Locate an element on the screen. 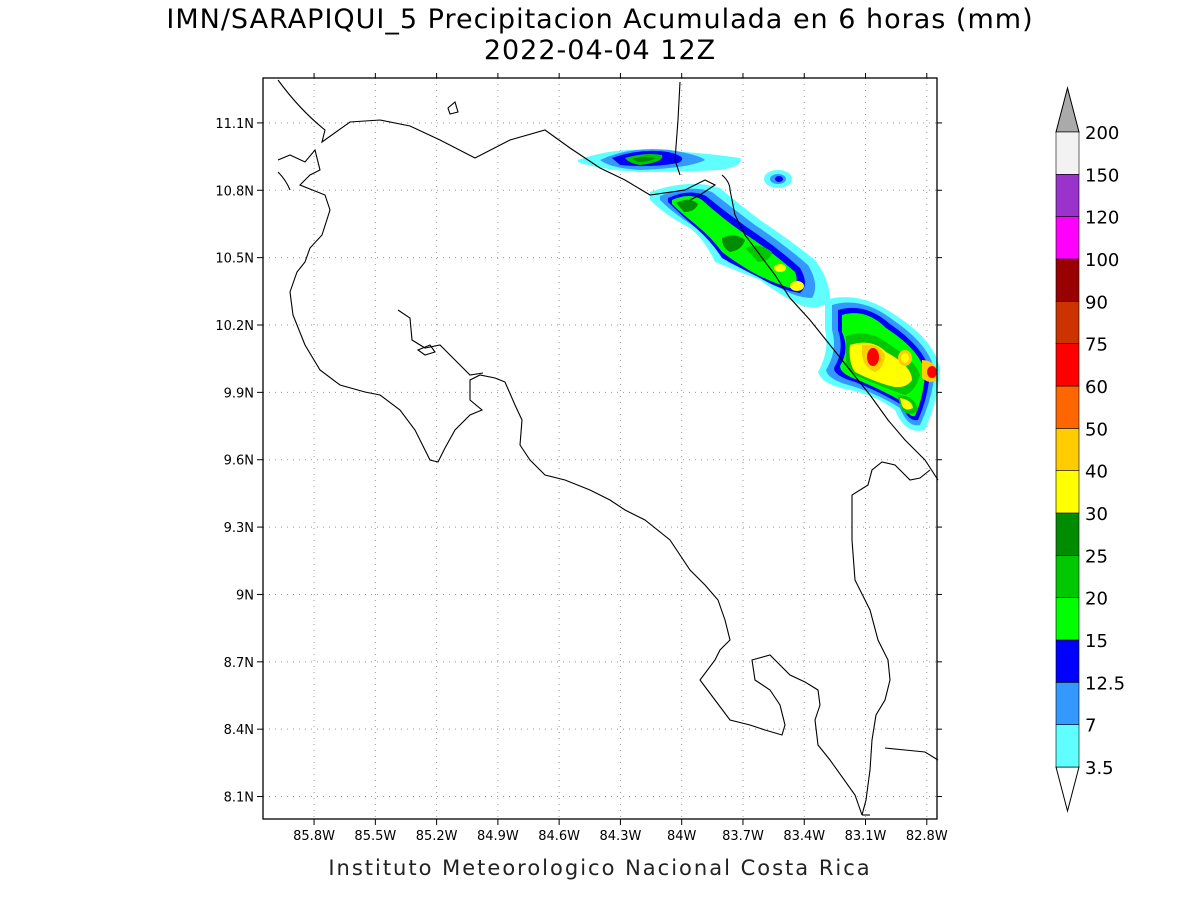 The height and width of the screenshot is (900, 1200). colorbar-level-label: 25 is located at coordinates (1096, 556).